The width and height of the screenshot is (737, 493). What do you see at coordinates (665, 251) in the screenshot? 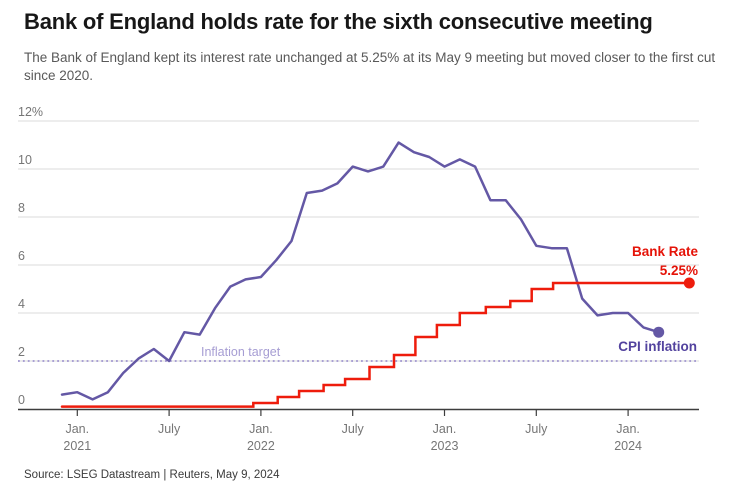
I see `bank-rate-label: Bank Rate` at bounding box center [665, 251].